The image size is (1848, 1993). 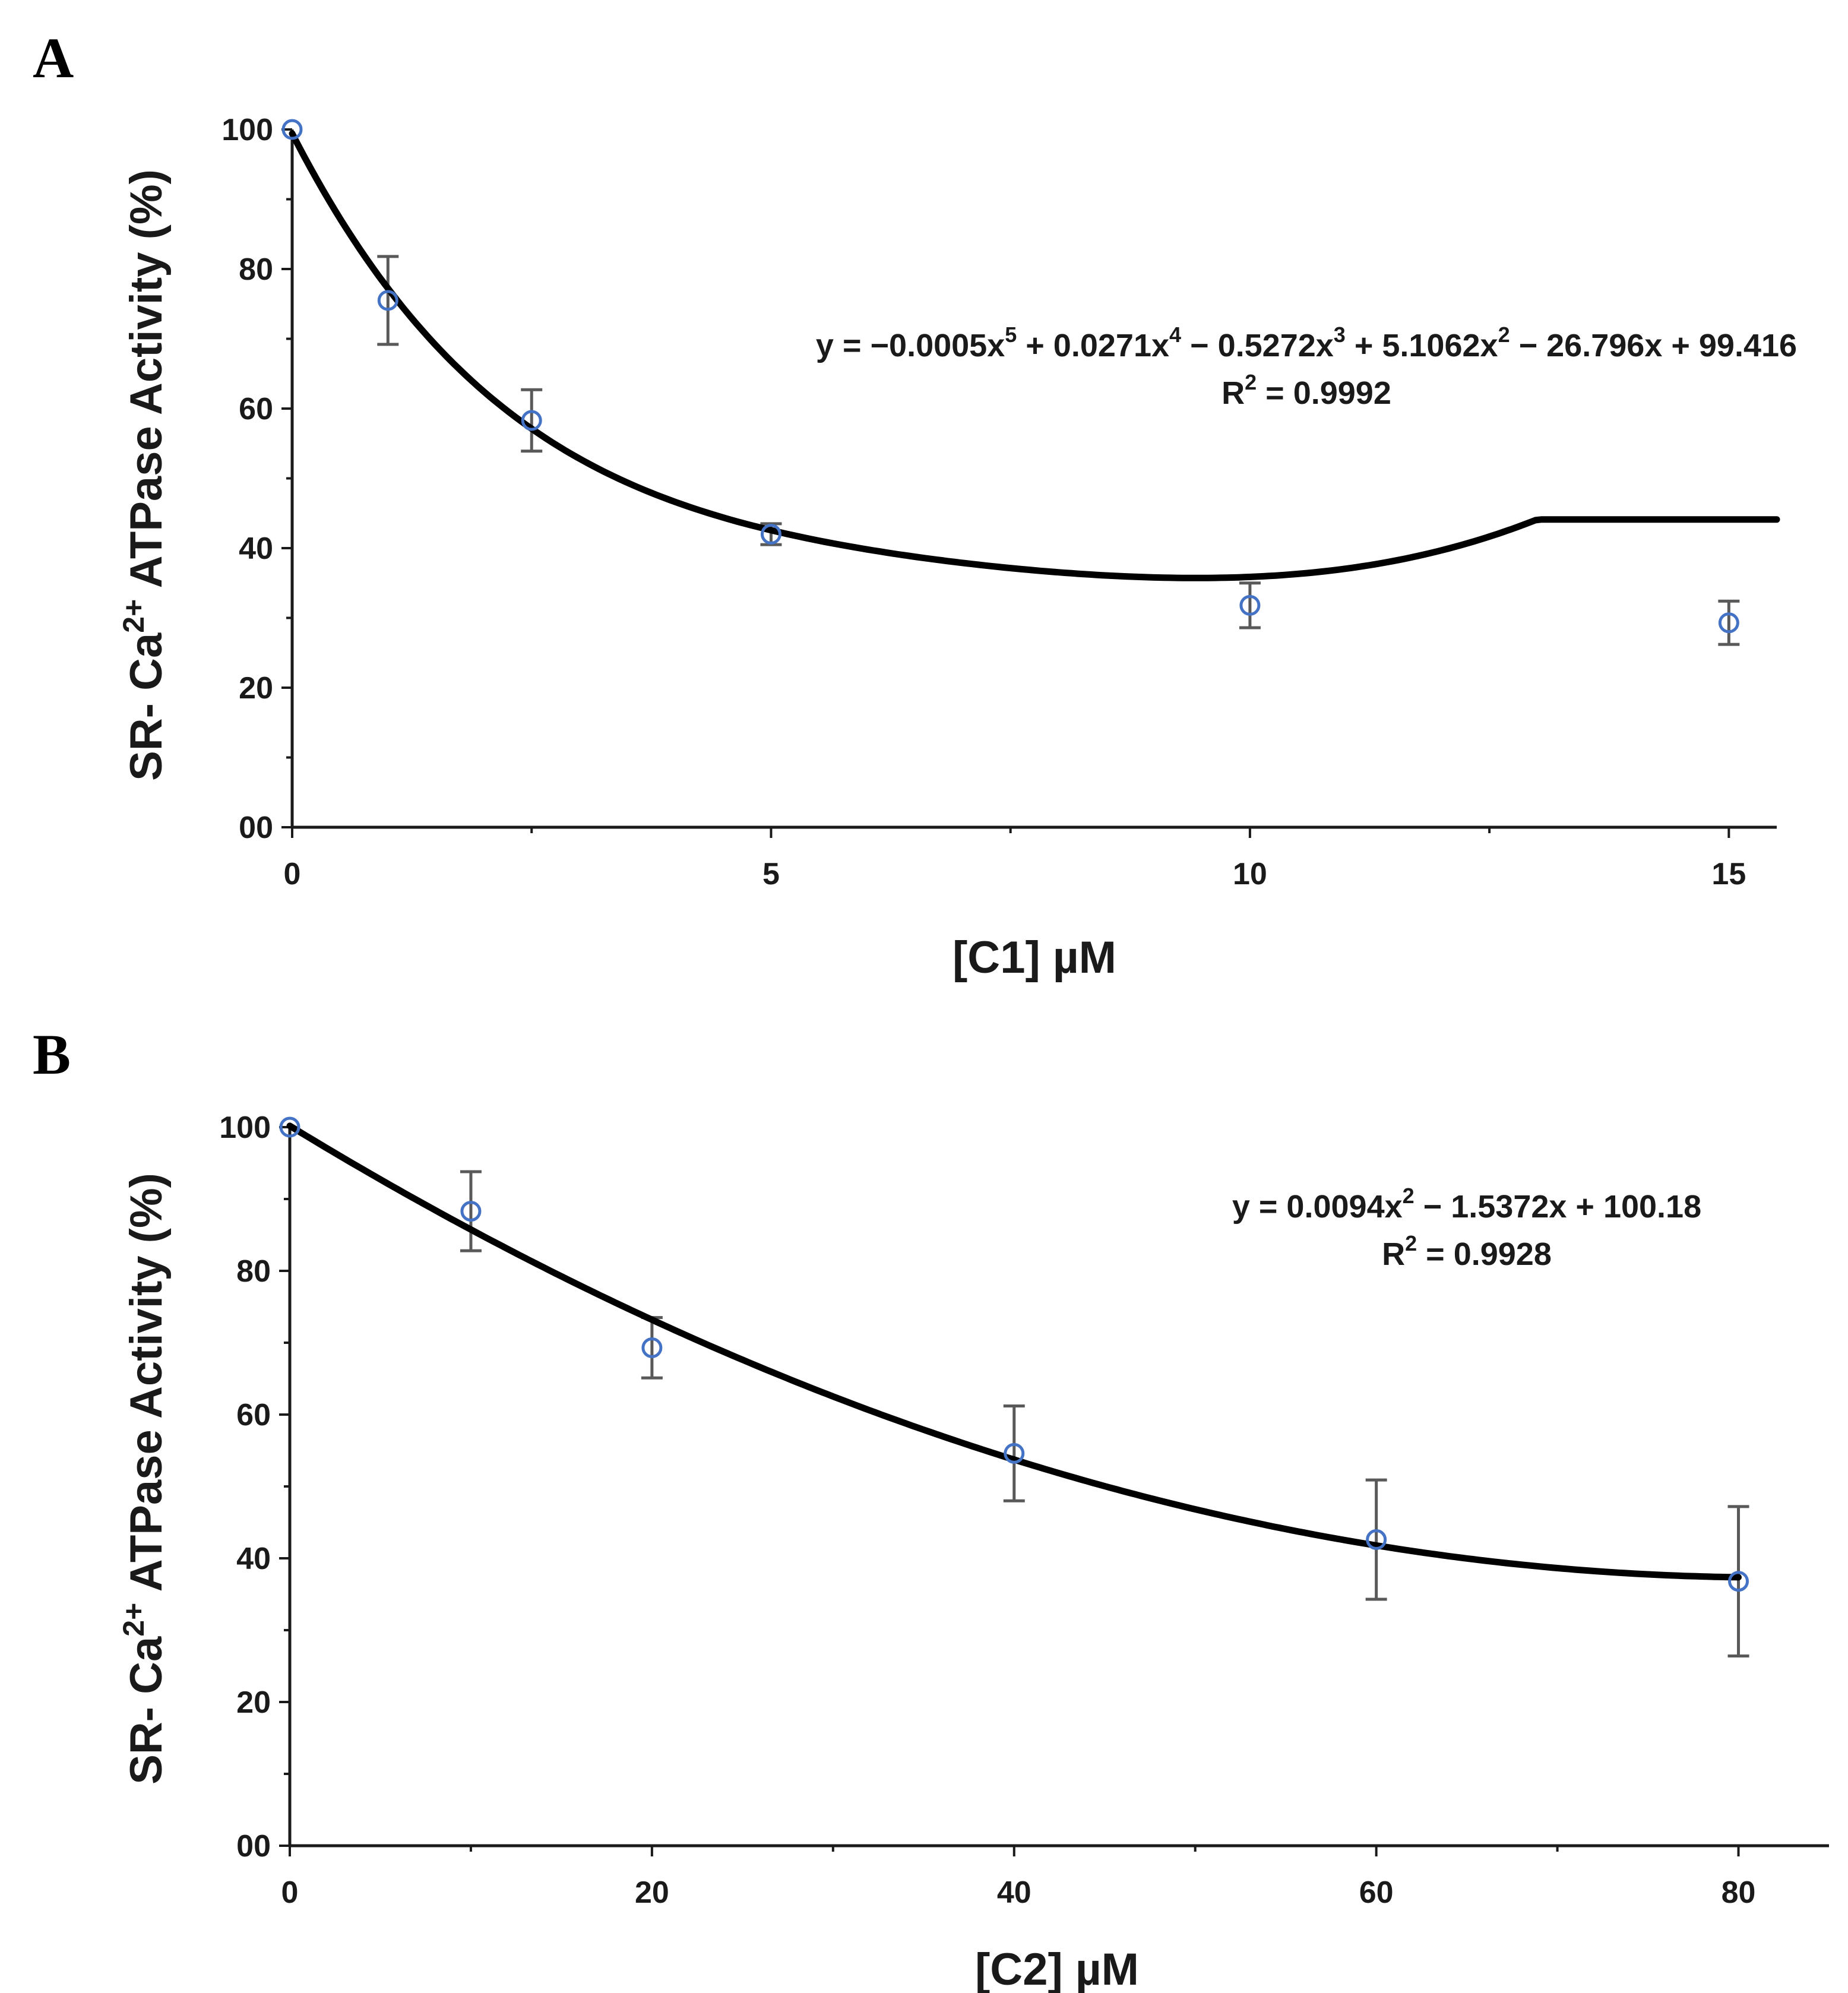 I want to click on panel-b-y-axis-title-rest: ATPase Activity (%), so click(x=146, y=1388).